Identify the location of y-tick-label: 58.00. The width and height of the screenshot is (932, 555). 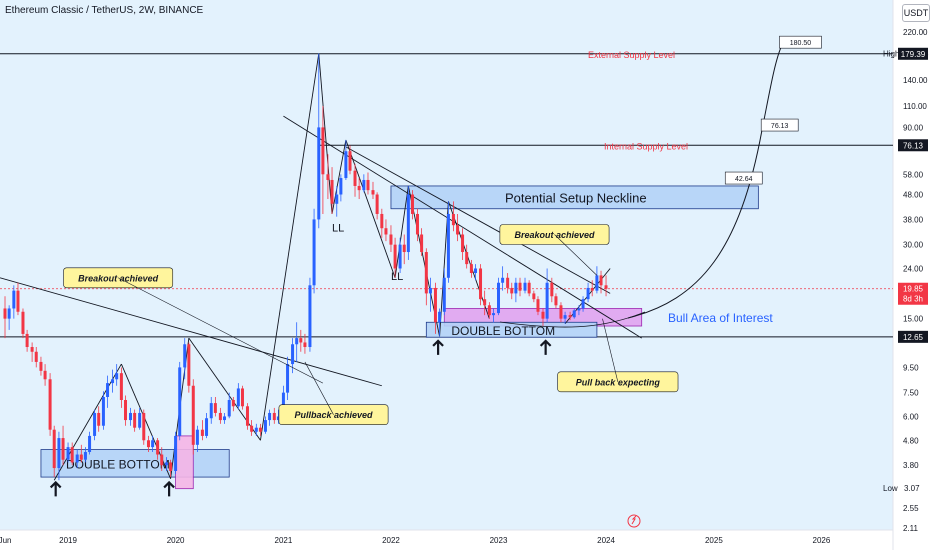
(913, 174).